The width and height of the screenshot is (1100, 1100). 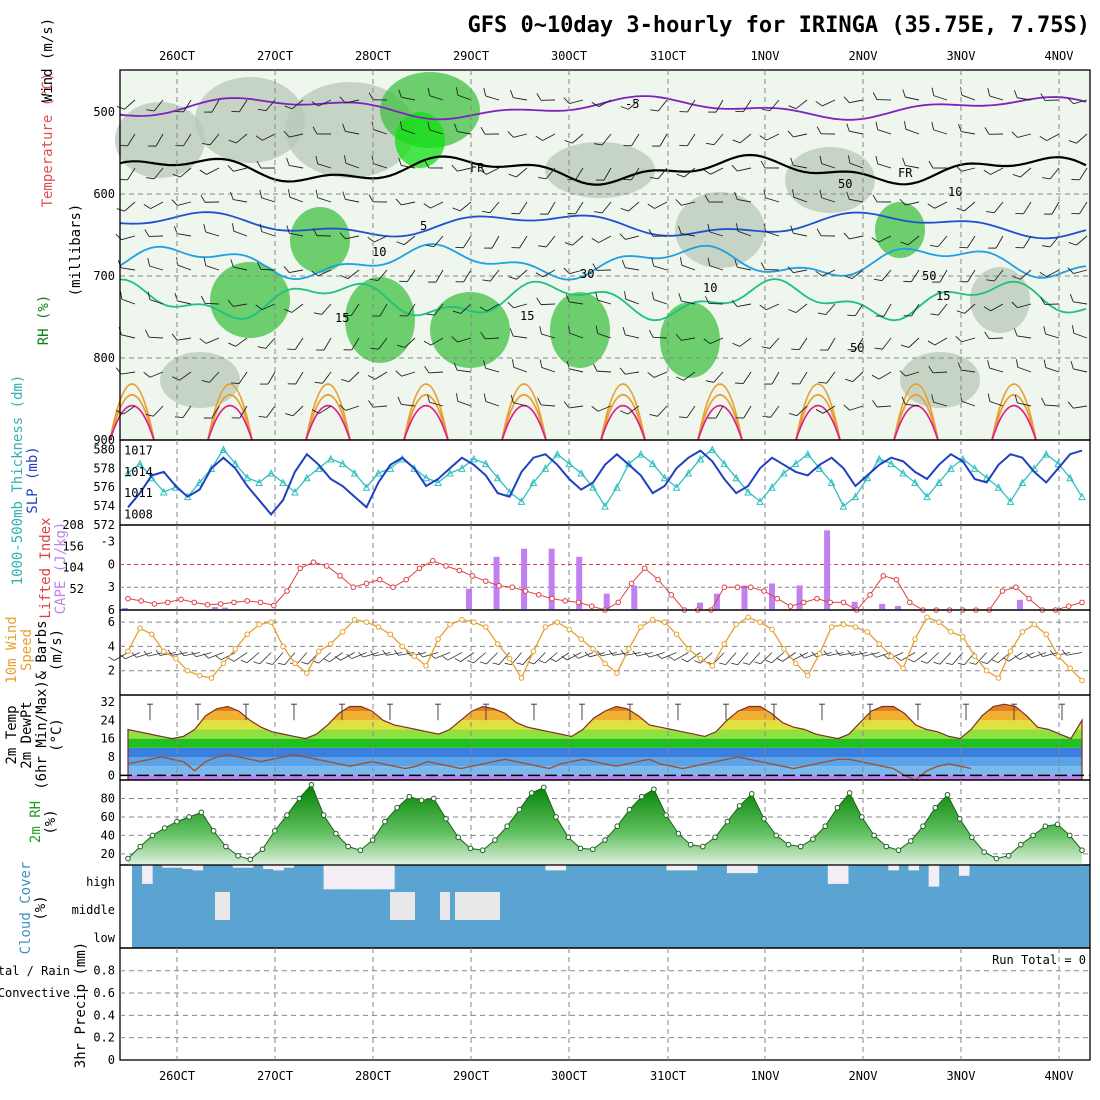 What do you see at coordinates (605, 743) in the screenshot?
I see `temp-band` at bounding box center [605, 743].